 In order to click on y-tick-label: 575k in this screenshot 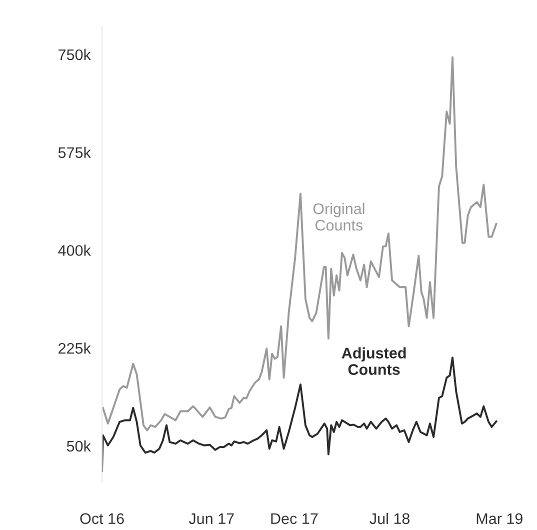, I will do `click(74, 152)`.